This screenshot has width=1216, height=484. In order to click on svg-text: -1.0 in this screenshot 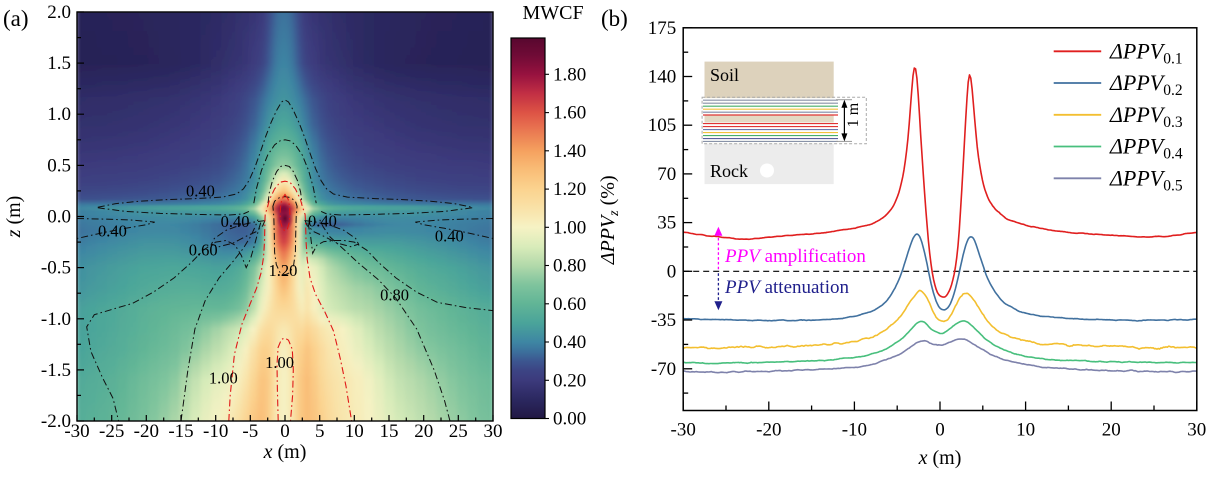, I will do `click(56, 319)`.